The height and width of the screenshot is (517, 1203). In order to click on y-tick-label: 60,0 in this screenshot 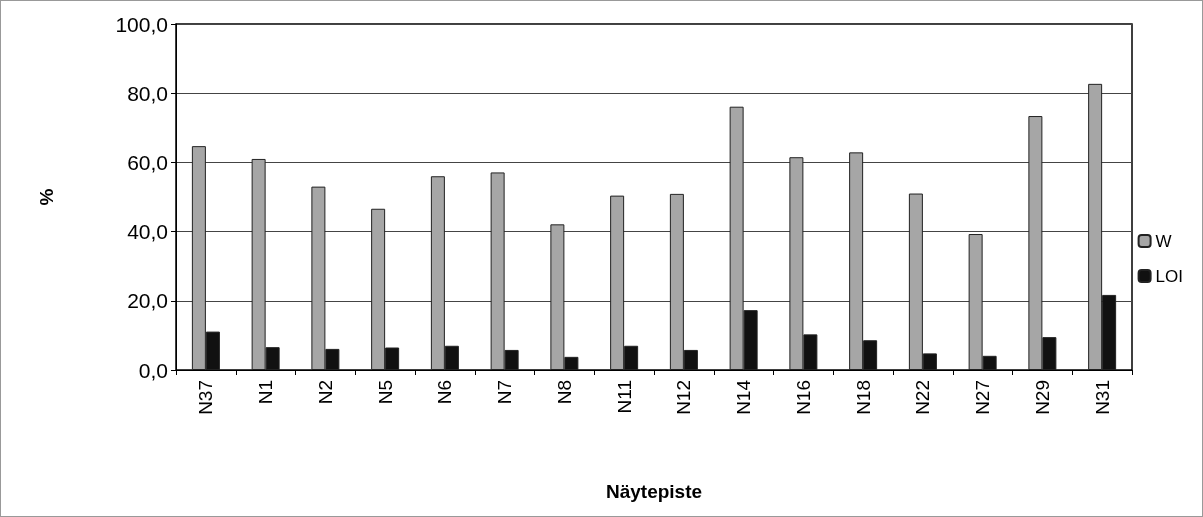, I will do `click(147, 162)`.